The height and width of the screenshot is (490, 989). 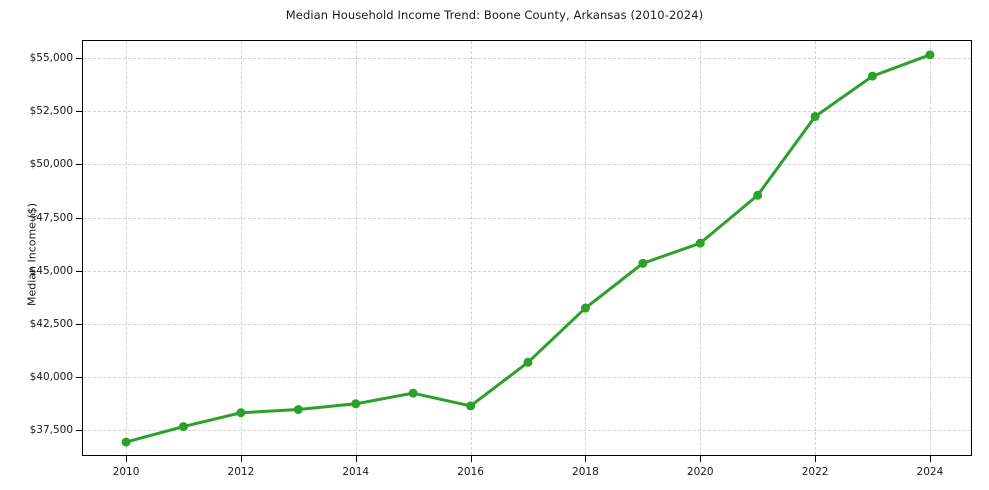 What do you see at coordinates (51, 58) in the screenshot?
I see `y-tick-label: $55,000` at bounding box center [51, 58].